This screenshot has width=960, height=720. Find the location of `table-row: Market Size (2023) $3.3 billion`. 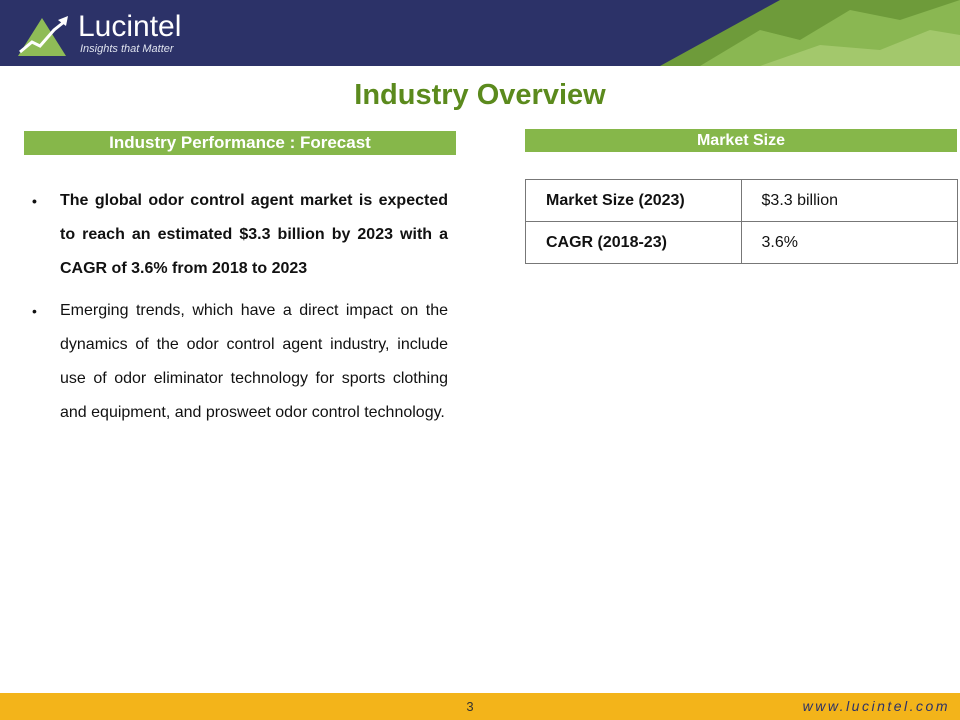

table-row: Market Size (2023) $3.3 billion is located at coordinates (742, 200).